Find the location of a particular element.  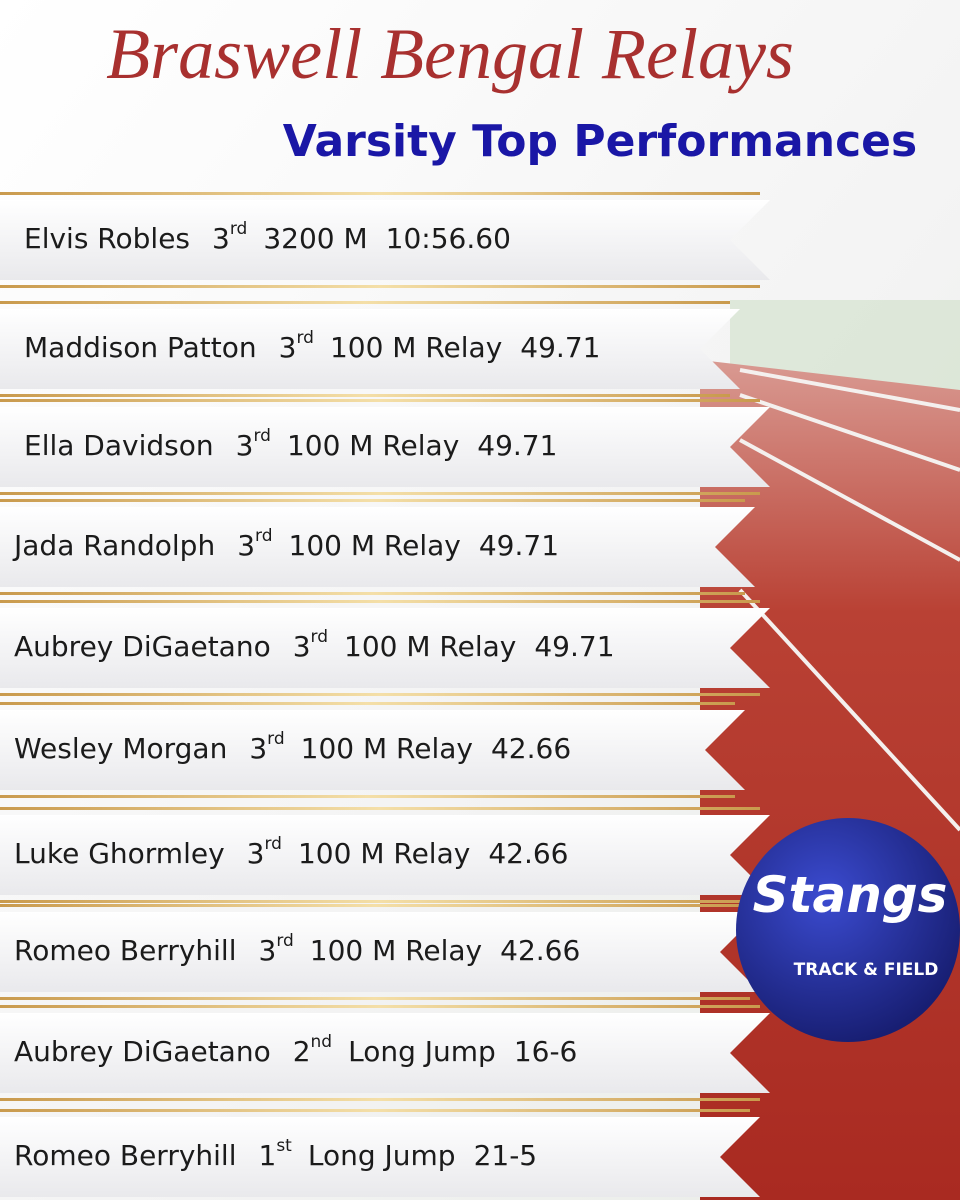

logo-name: Stangs is located at coordinates (850, 895).